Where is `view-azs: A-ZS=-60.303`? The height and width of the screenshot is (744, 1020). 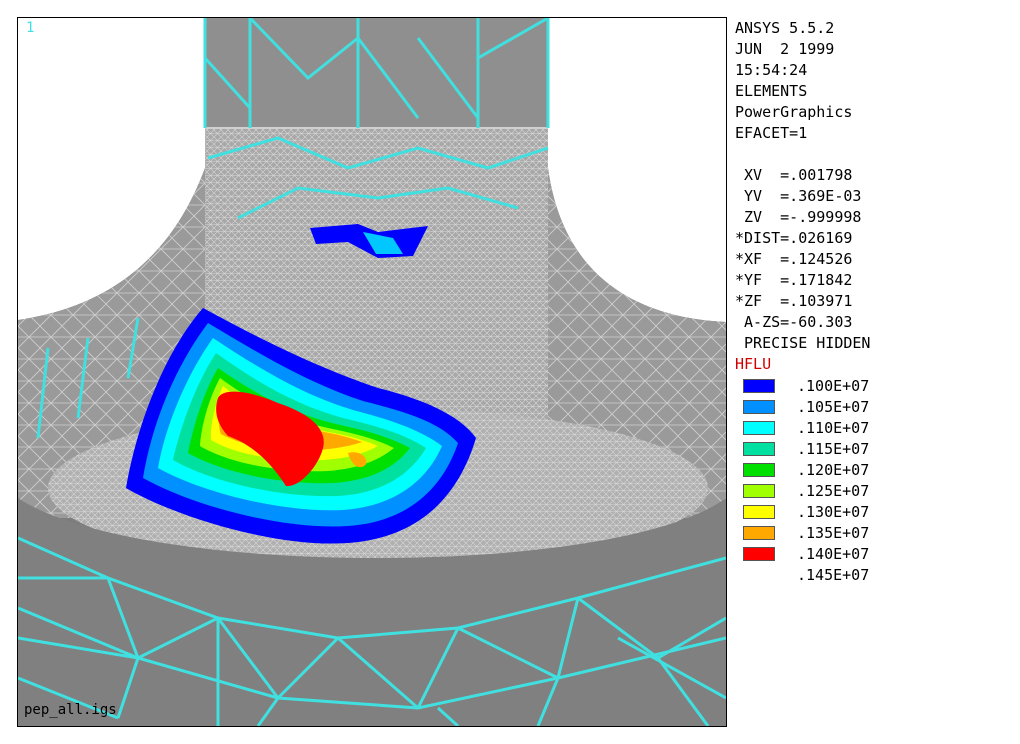 view-azs: A-ZS=-60.303 is located at coordinates (794, 322).